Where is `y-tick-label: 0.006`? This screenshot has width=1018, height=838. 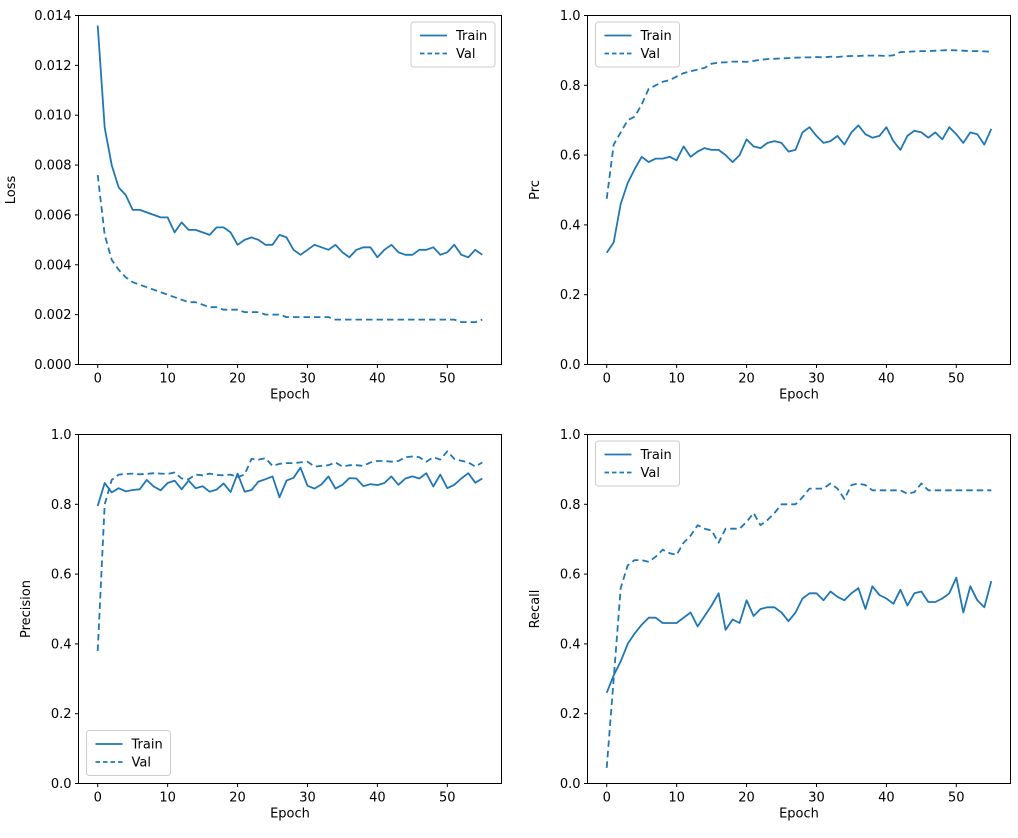
y-tick-label: 0.006 is located at coordinates (52, 215).